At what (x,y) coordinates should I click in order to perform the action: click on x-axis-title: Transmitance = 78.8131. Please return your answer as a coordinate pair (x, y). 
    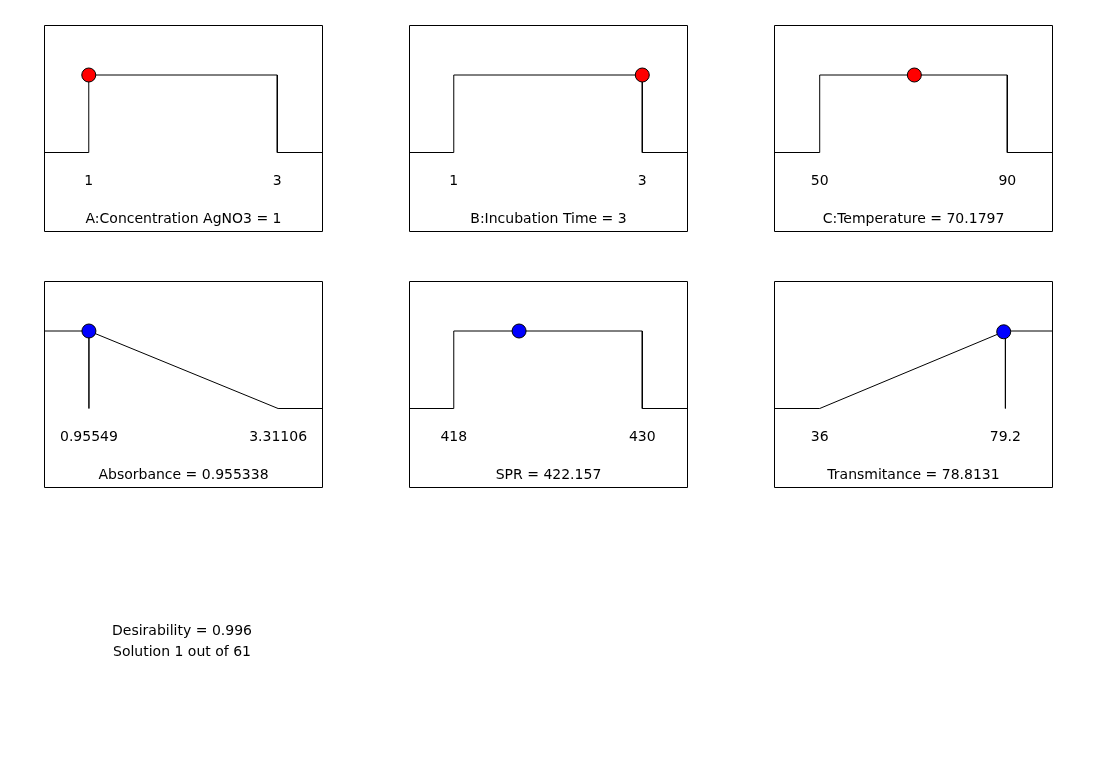
    Looking at the image, I should click on (913, 474).